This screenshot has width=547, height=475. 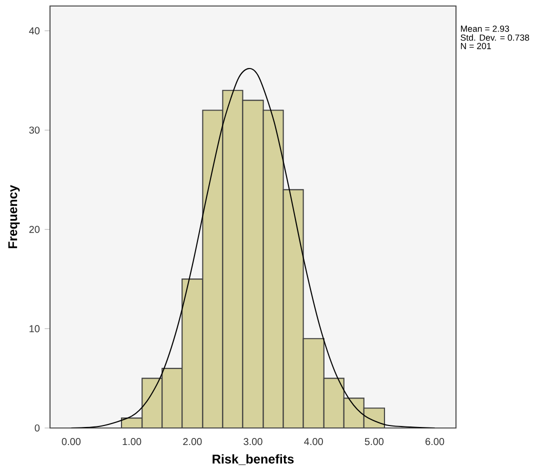 I want to click on text: Std. Dev. = 0.738, so click(x=495, y=37).